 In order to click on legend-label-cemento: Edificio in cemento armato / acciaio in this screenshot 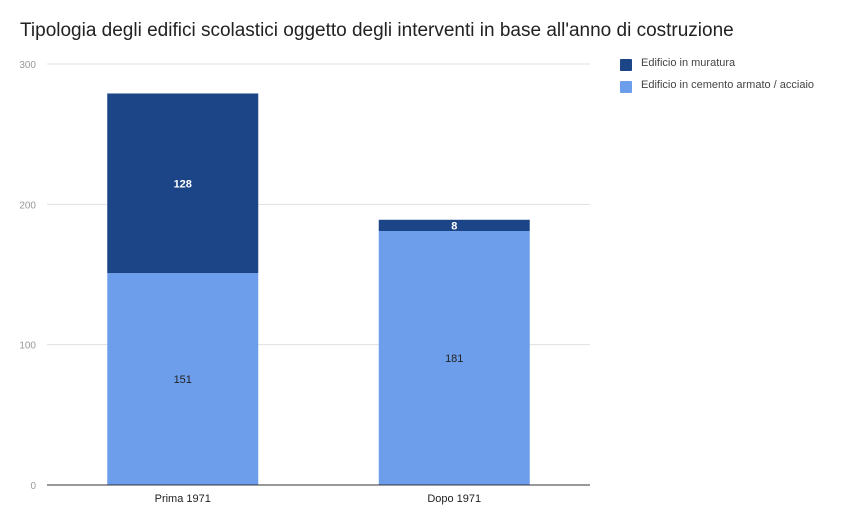, I will do `click(728, 85)`.